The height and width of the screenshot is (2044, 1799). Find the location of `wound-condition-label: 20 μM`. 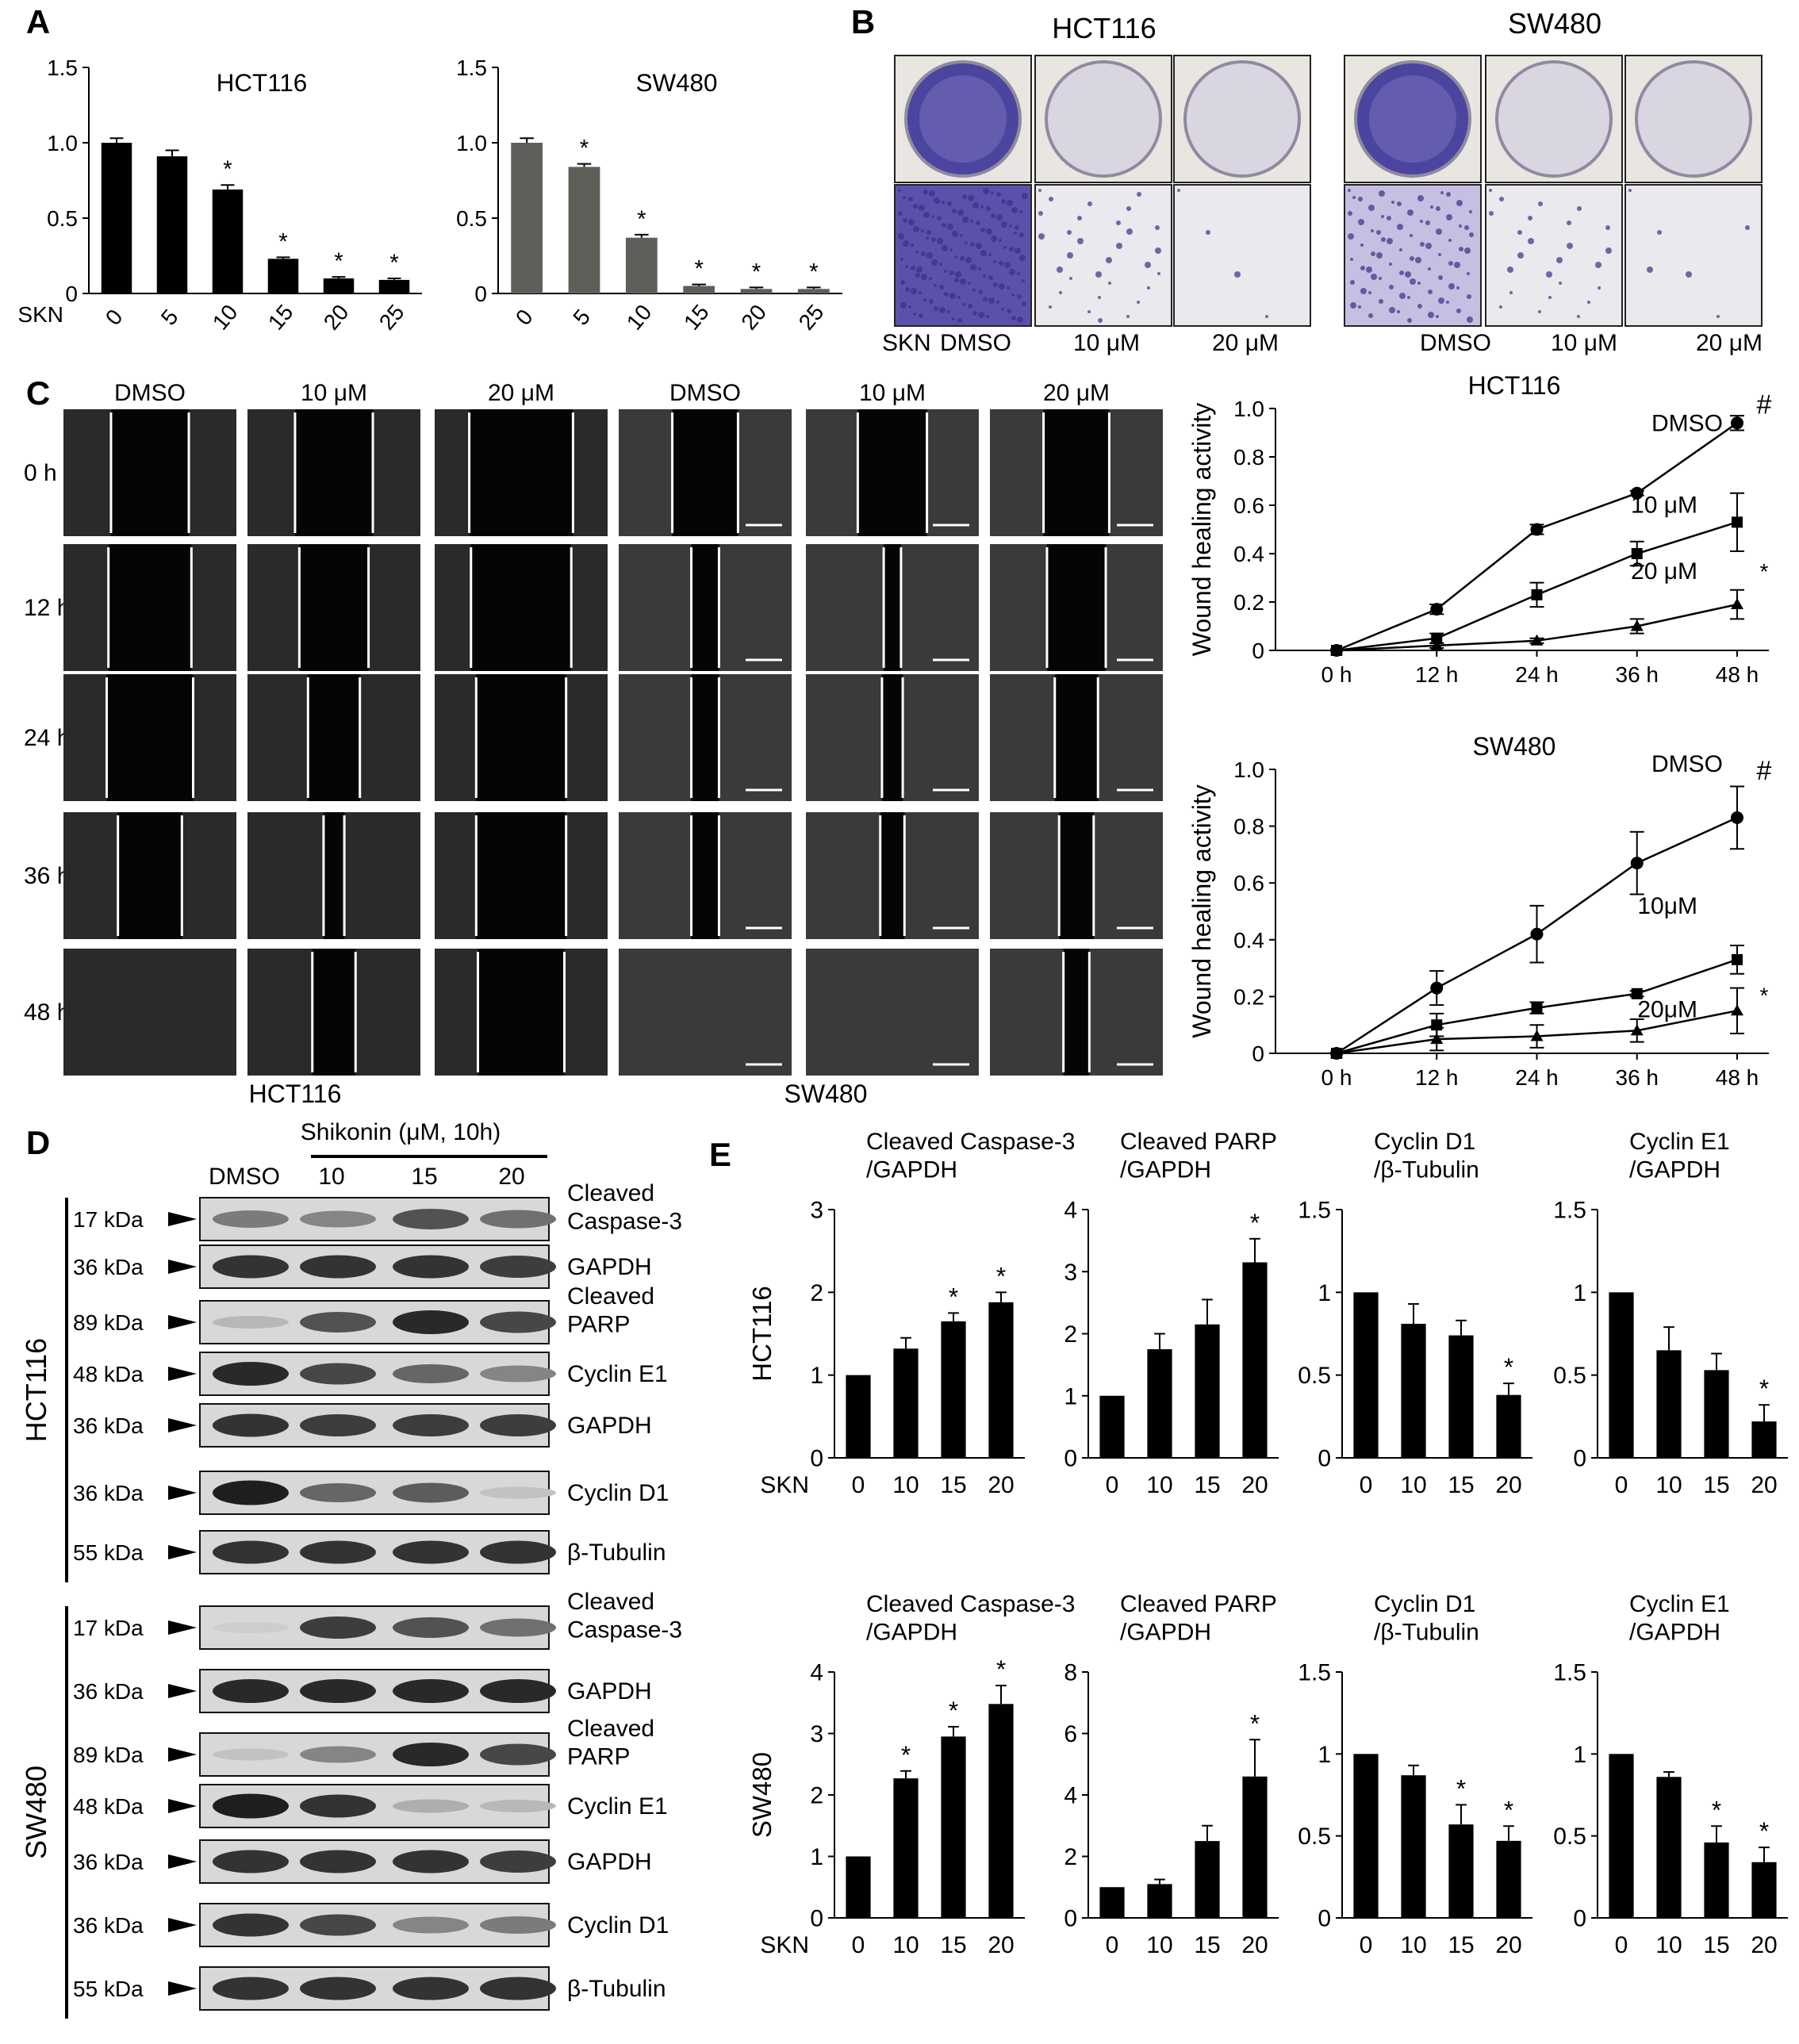

wound-condition-label: 20 μM is located at coordinates (1076, 393).